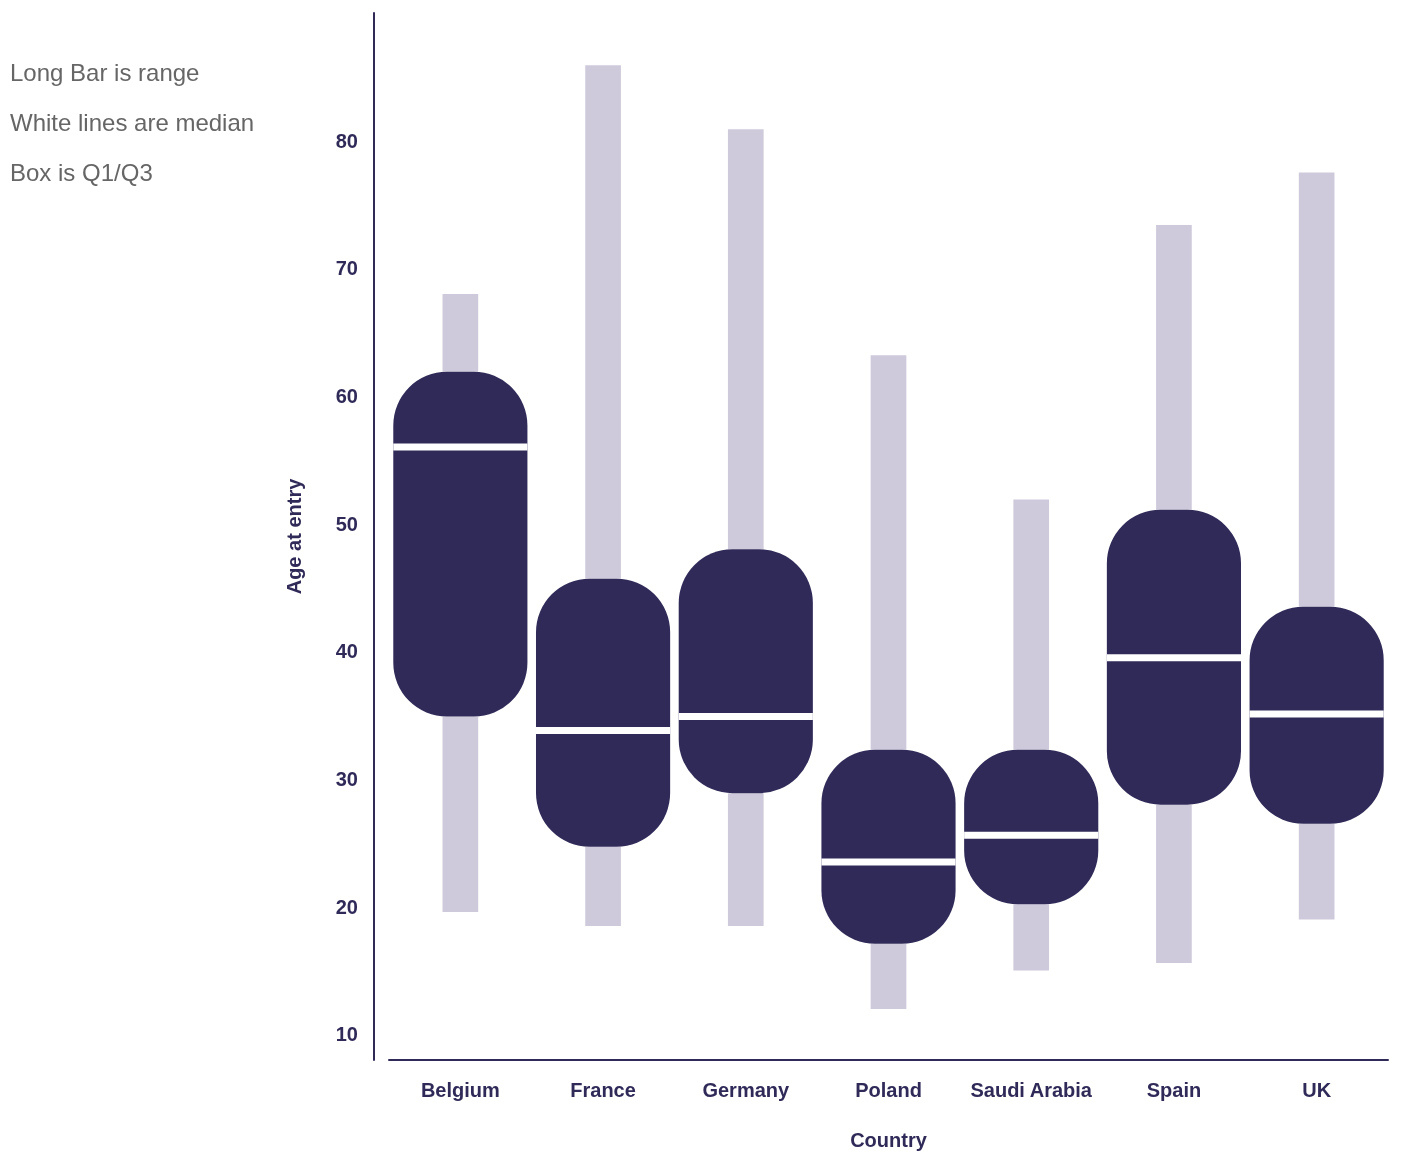 Image resolution: width=1410 pixels, height=1155 pixels. I want to click on x-tick-label: Belgium, so click(460, 1090).